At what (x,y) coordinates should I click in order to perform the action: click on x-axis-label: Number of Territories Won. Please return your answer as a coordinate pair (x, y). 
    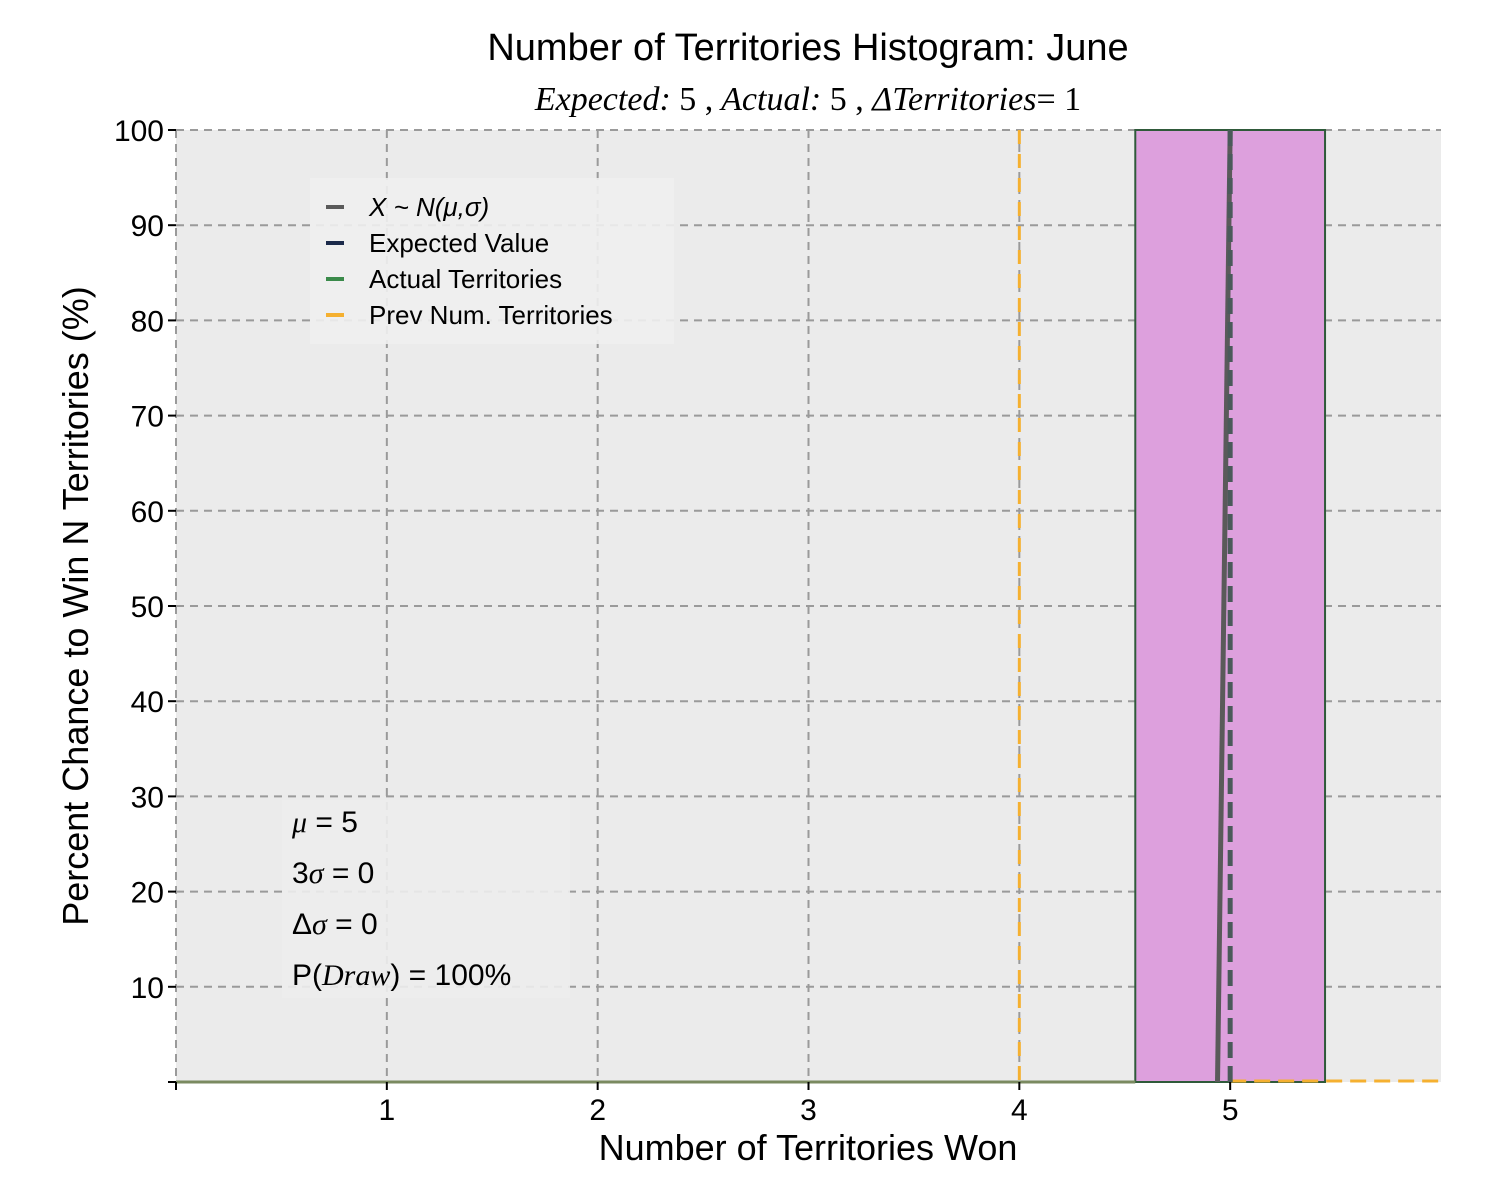
    Looking at the image, I should click on (808, 1147).